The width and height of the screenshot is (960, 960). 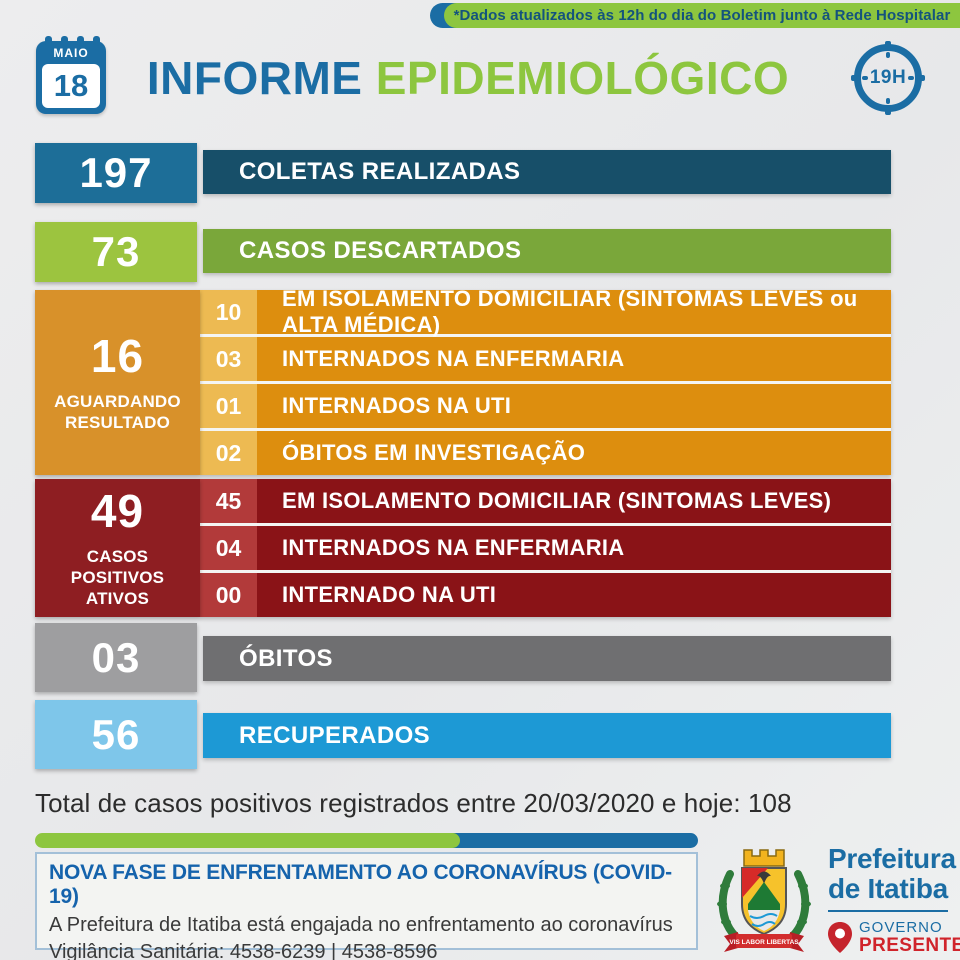 What do you see at coordinates (71, 53) in the screenshot?
I see `calendar-month: MAIO` at bounding box center [71, 53].